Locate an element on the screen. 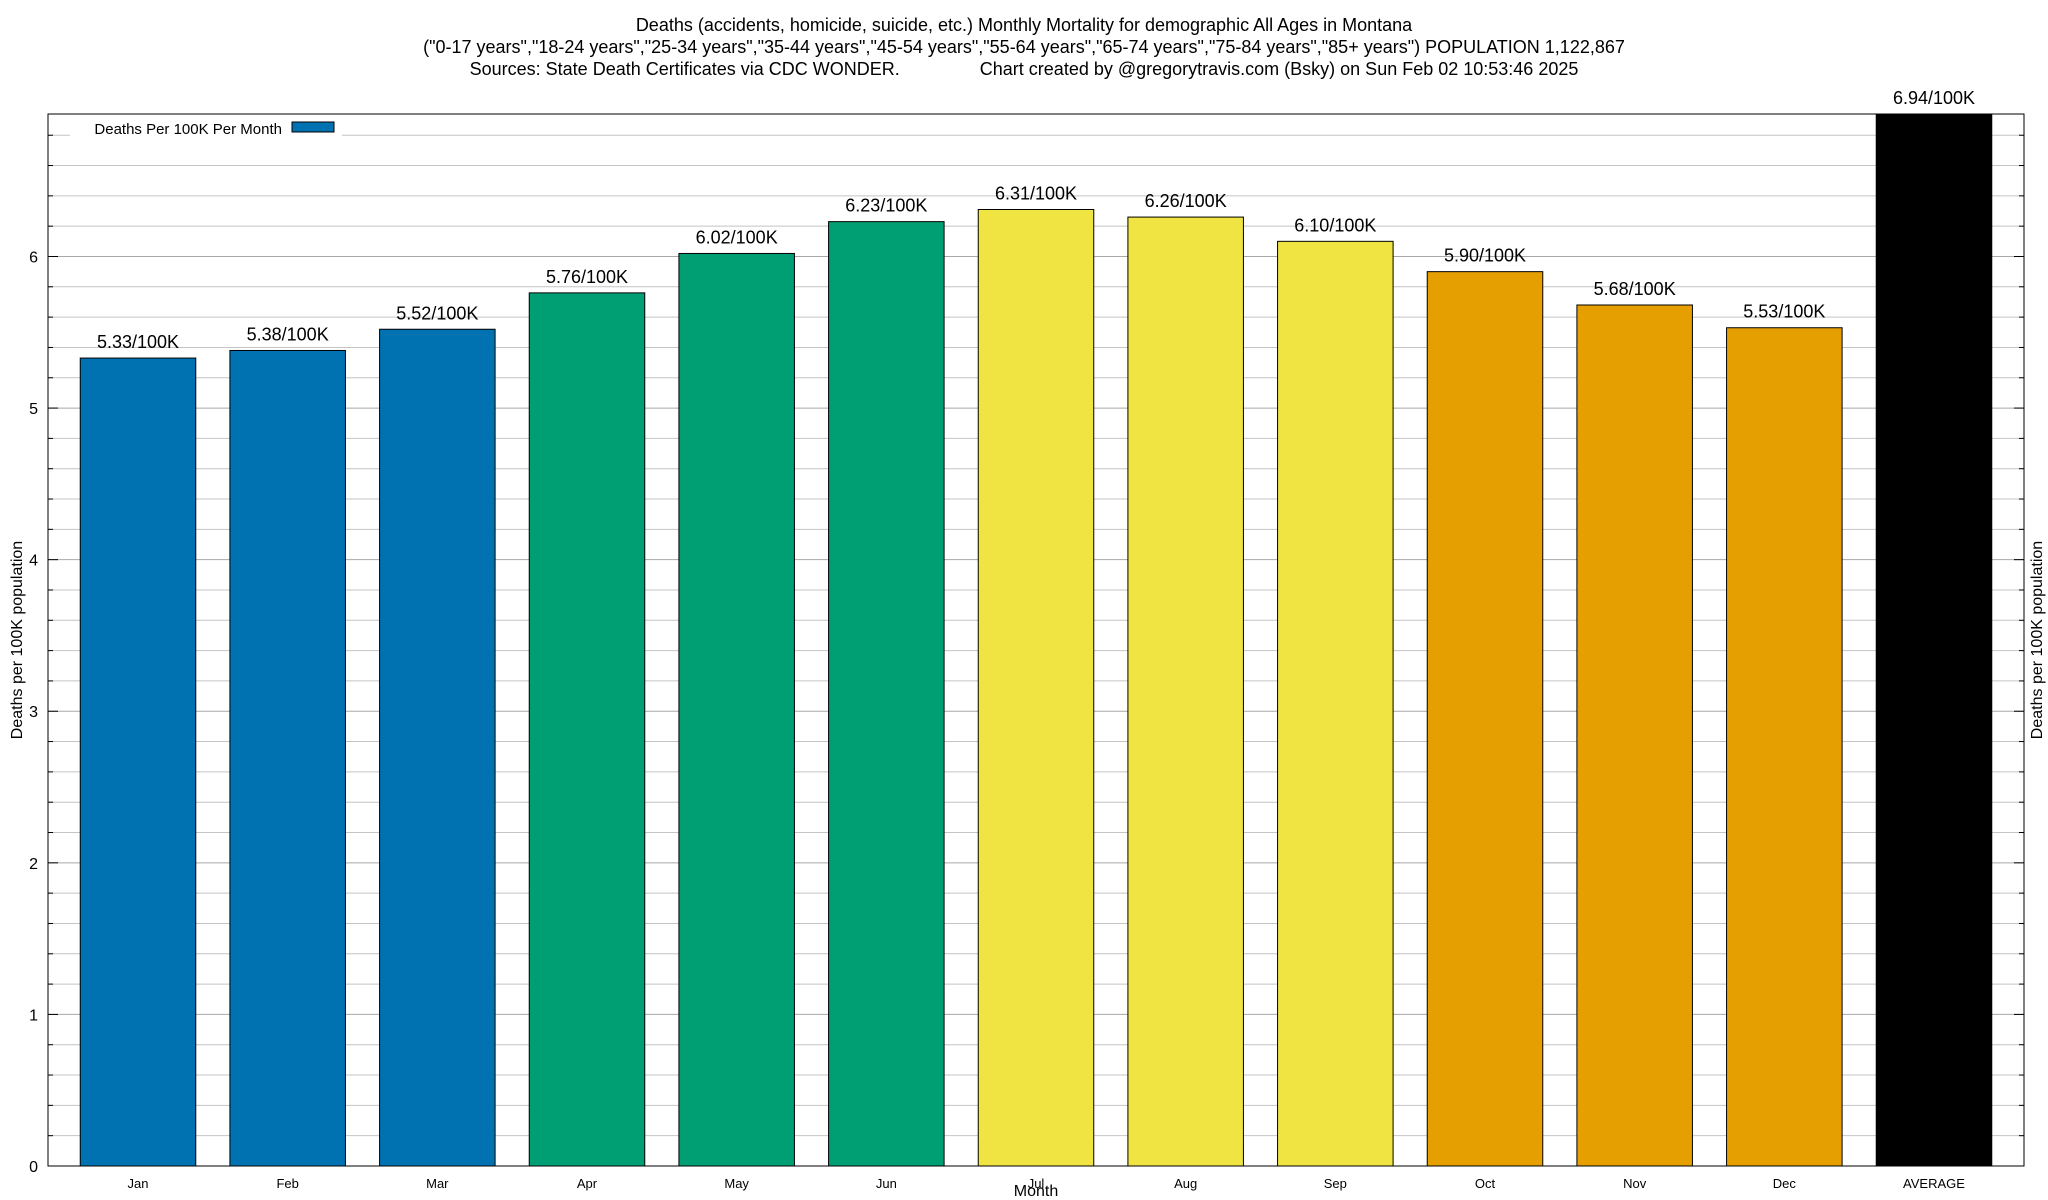 Image resolution: width=2048 pixels, height=1200 pixels. bar-may is located at coordinates (736, 709).